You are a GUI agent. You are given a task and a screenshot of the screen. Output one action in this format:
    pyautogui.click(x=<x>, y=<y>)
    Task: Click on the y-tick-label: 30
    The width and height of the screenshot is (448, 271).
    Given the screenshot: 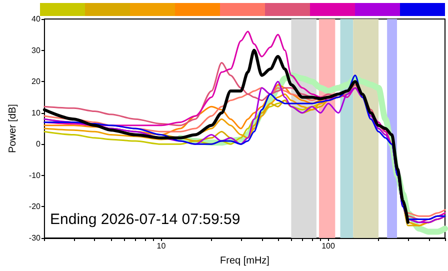 What is the action you would take?
    pyautogui.click(x=37, y=50)
    